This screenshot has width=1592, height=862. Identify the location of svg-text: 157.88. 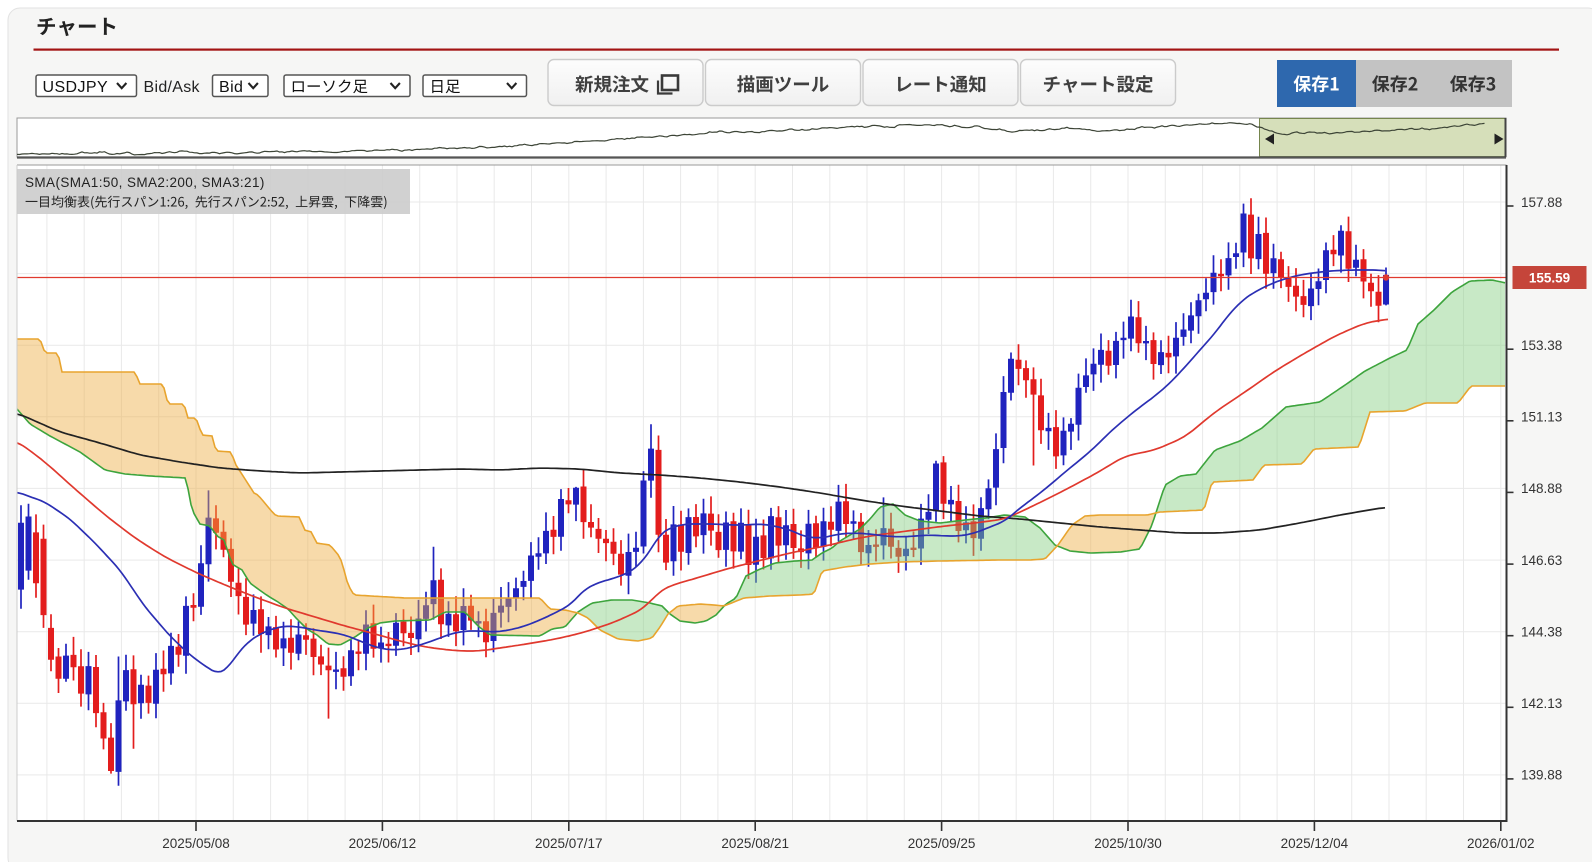
(1541, 202).